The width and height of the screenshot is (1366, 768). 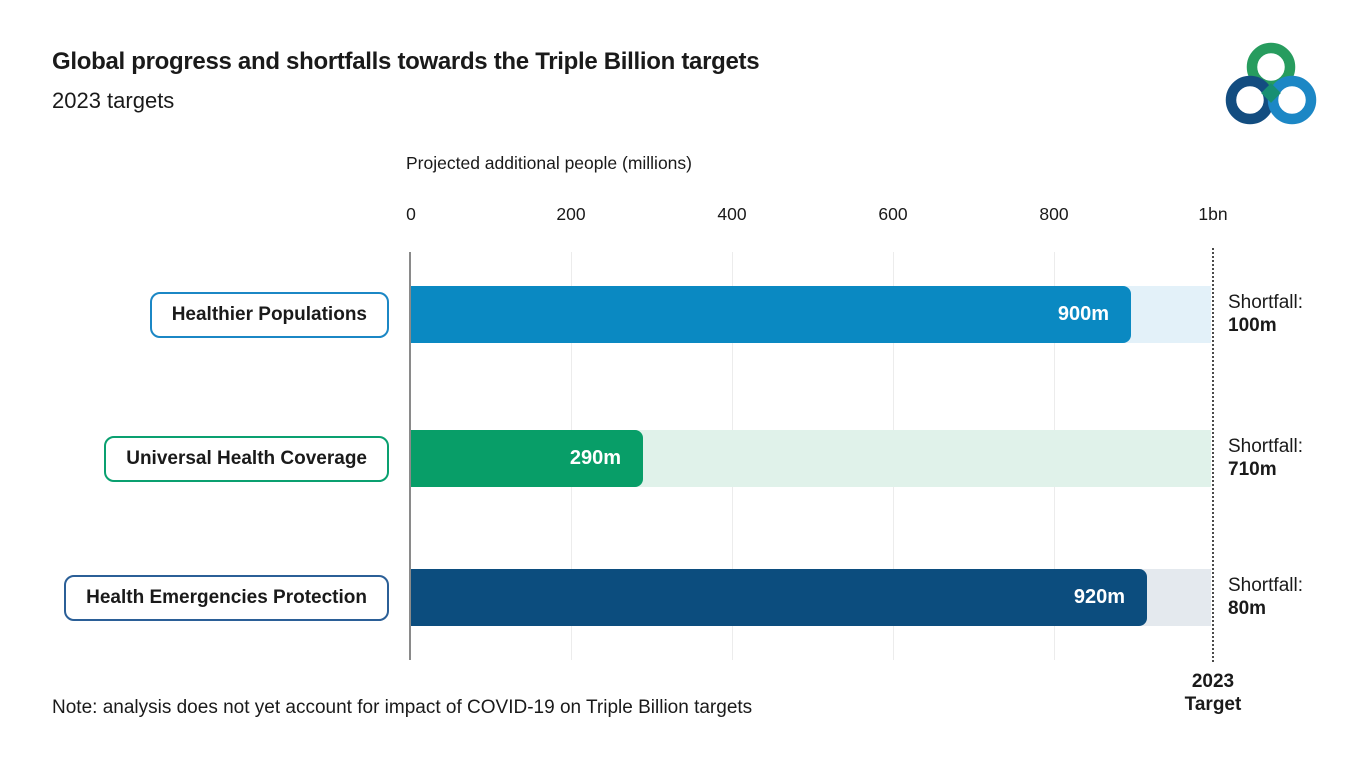 I want to click on target-label-year: 2023, so click(x=1213, y=681).